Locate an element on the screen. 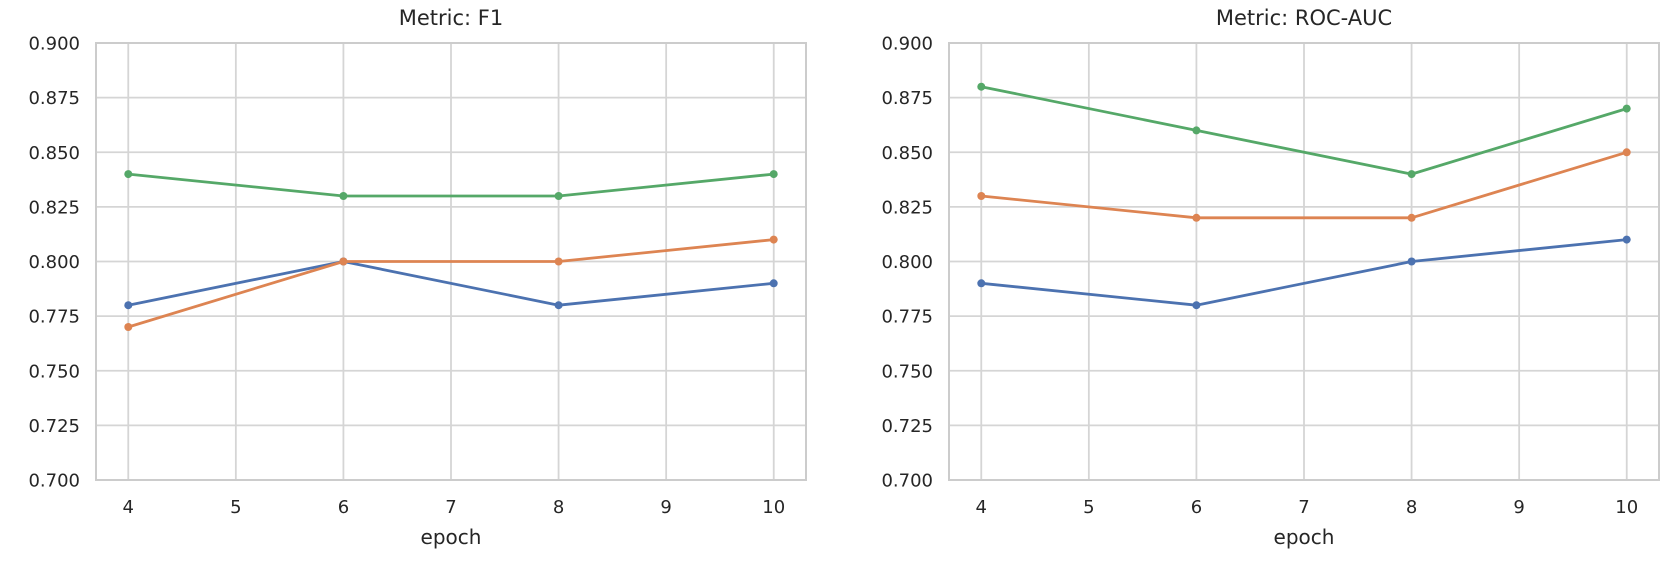 Image resolution: width=1673 pixels, height=565 pixels. chart-title-roc-auc: Metric: ROC-AUC is located at coordinates (1304, 18).